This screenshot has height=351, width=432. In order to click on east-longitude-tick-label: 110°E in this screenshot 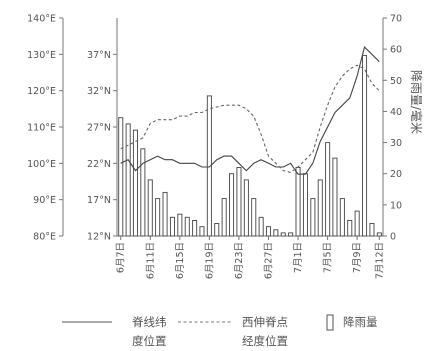, I will do `click(41, 128)`.